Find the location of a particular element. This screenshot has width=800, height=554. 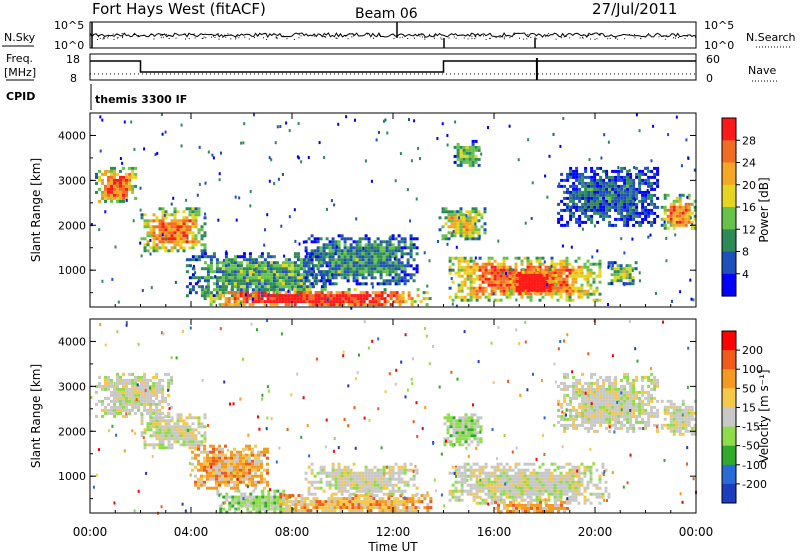

nave-tick-bottom: 0 is located at coordinates (709, 78).